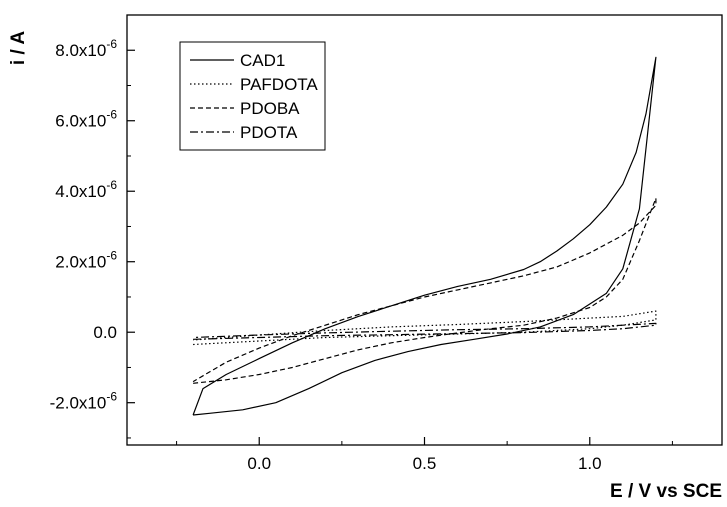  I want to click on y-tick-label: 6.0x10⁻⁶, so click(86, 119).